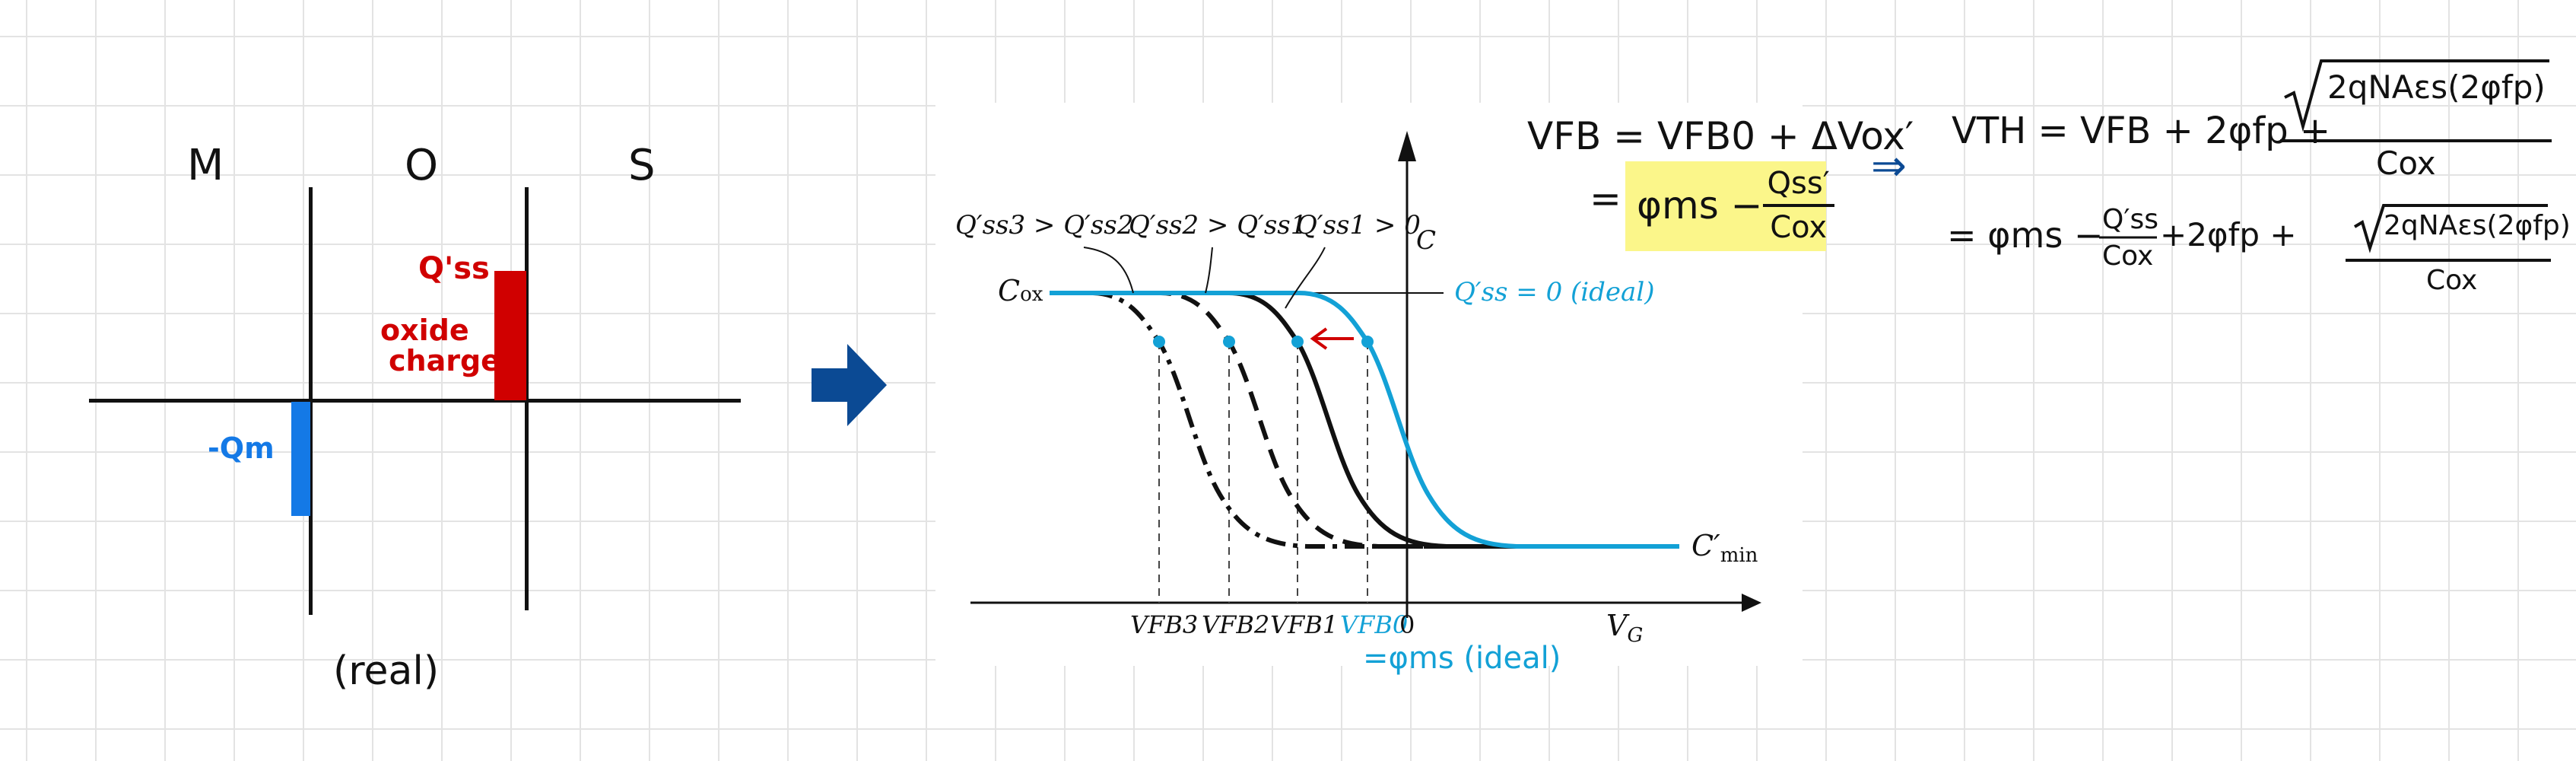  I want to click on implies-arrow-icon: ⇒, so click(1889, 166).